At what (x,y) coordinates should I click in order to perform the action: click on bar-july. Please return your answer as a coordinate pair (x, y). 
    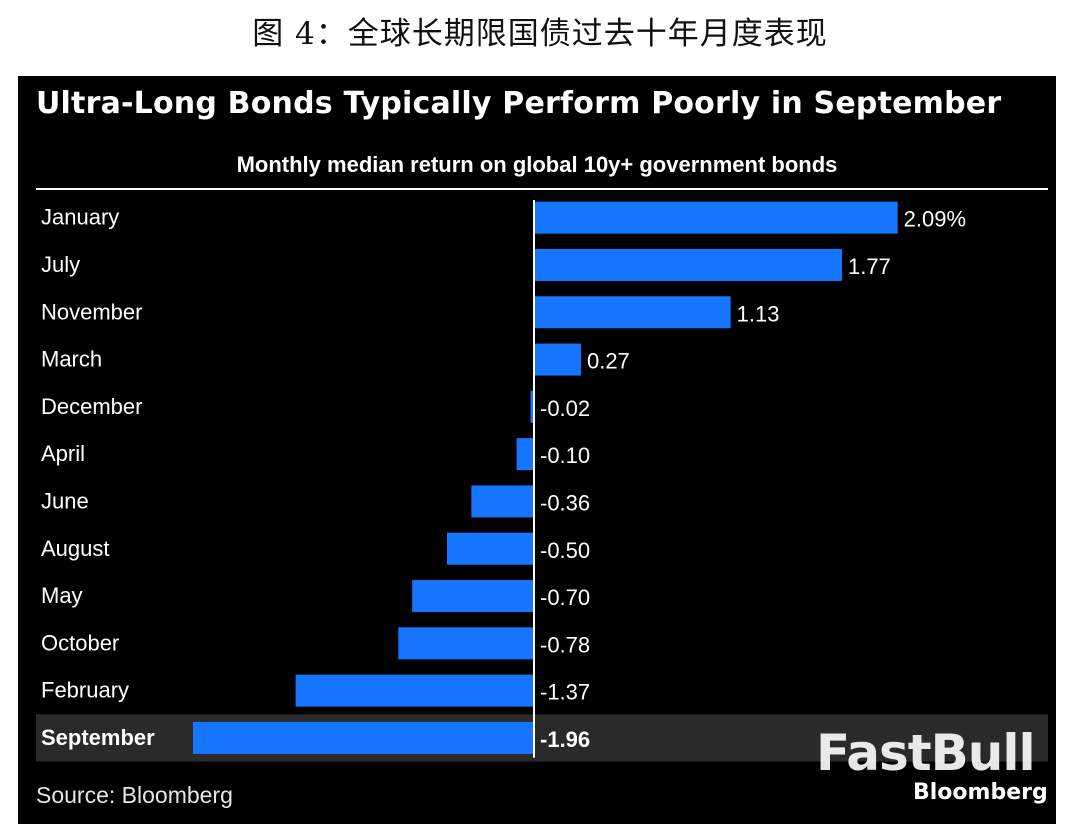
    Looking at the image, I should click on (688, 264).